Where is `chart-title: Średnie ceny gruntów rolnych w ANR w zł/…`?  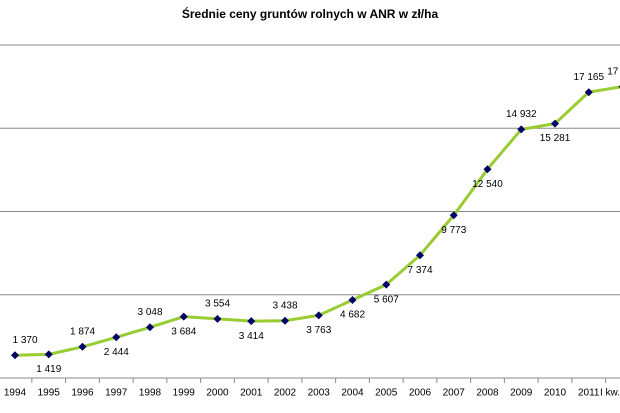 chart-title: Średnie ceny gruntów rolnych w ANR w zł/… is located at coordinates (310, 13).